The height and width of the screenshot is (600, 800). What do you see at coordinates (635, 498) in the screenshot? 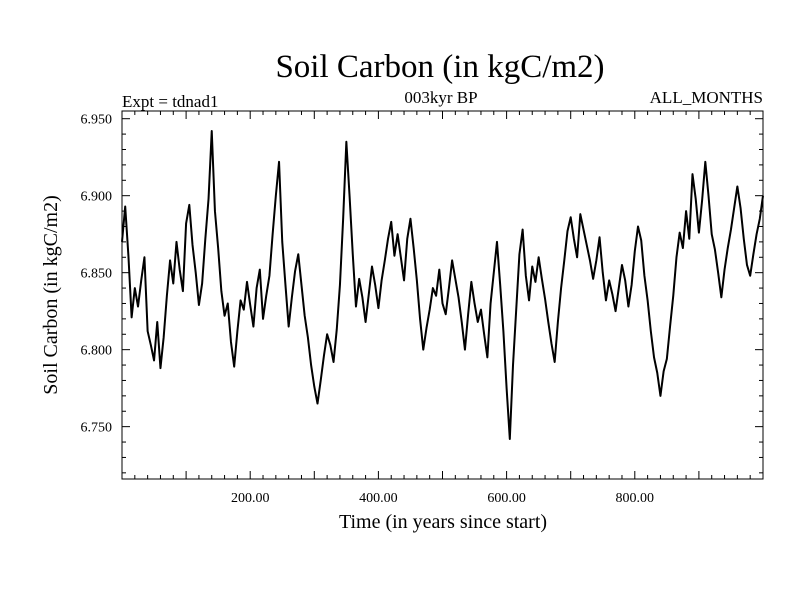
I see `x-tick-label: 800.00` at bounding box center [635, 498].